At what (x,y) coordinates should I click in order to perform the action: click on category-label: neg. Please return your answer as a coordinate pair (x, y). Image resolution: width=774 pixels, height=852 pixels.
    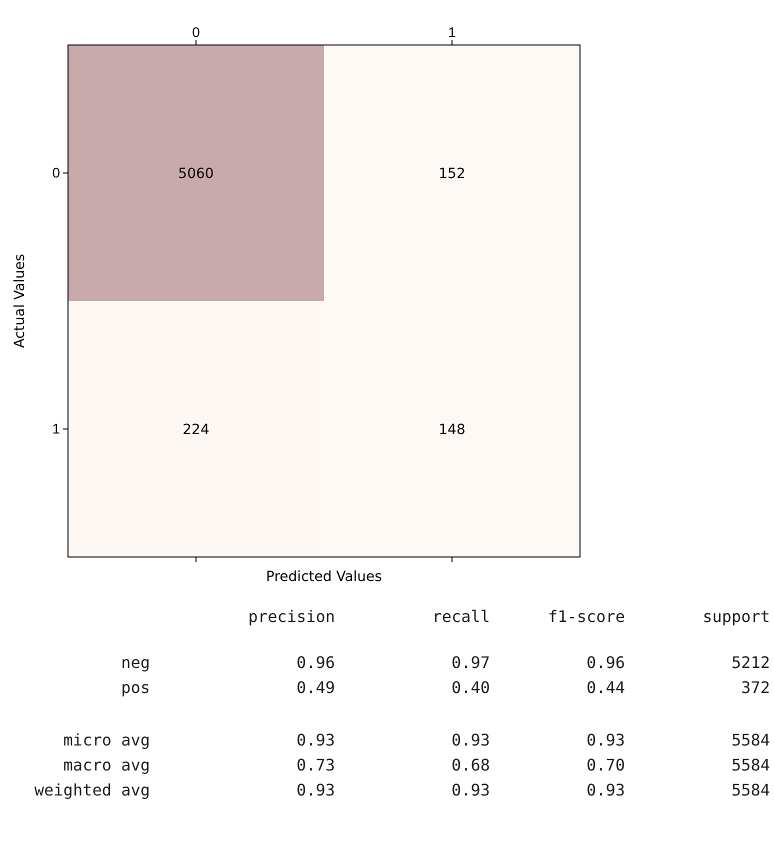
    Looking at the image, I should click on (135, 662).